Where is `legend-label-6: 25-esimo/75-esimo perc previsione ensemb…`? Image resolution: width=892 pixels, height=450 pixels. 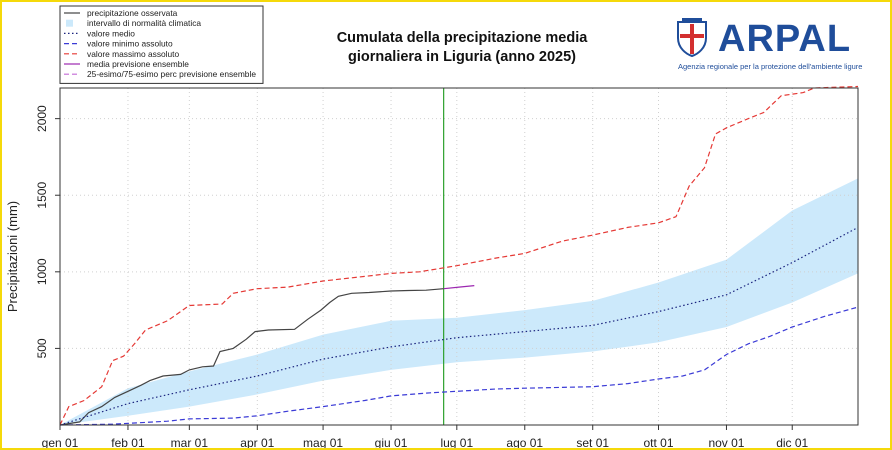
legend-label-6: 25-esimo/75-esimo perc previsione ensemb… is located at coordinates (171, 74).